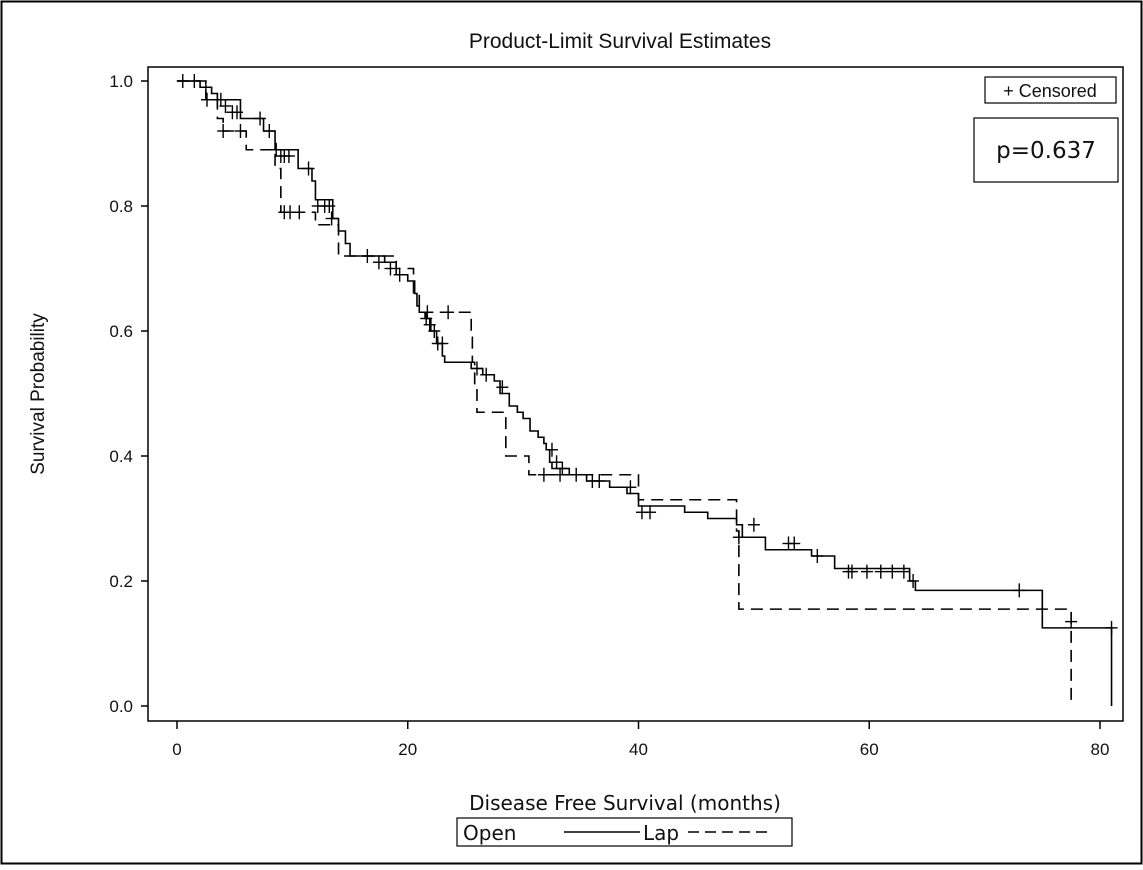 The image size is (1143, 870). What do you see at coordinates (121, 581) in the screenshot?
I see `y-tick-label: 0.2` at bounding box center [121, 581].